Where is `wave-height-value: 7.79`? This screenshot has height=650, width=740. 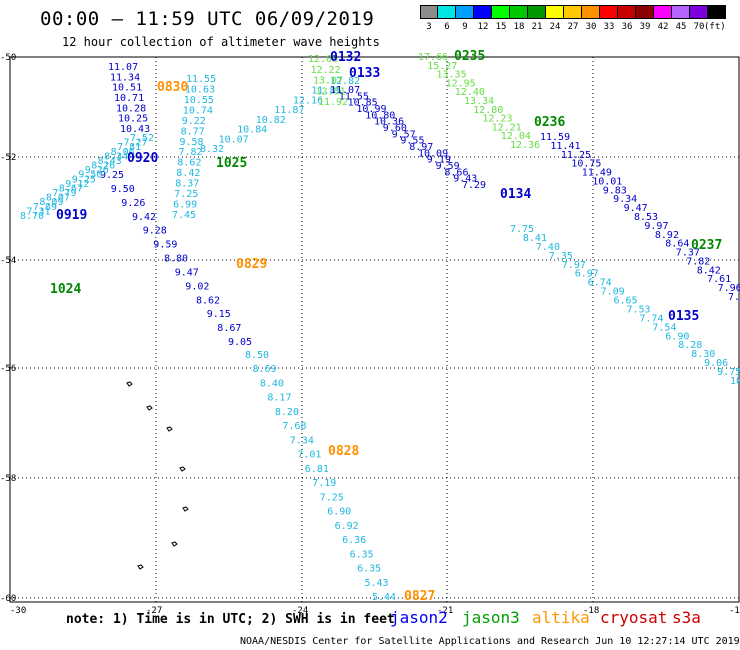
wave-height-value: 7.79 is located at coordinates (64, 193).